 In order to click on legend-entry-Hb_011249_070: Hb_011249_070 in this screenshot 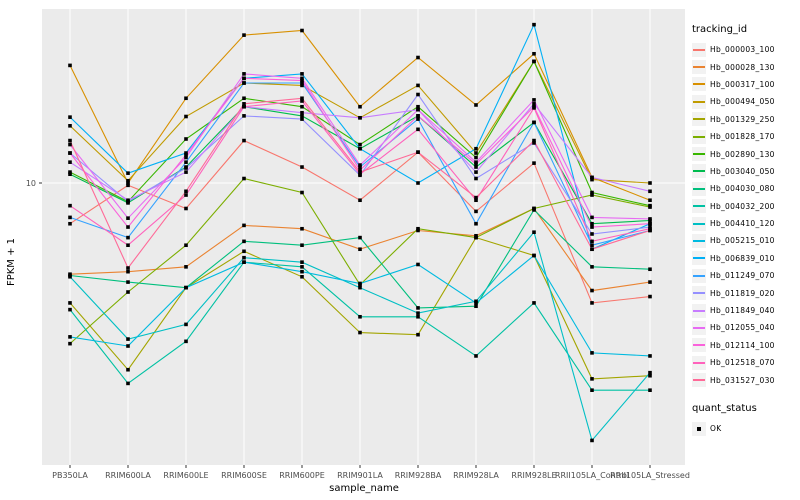, I will do `click(745, 275)`.